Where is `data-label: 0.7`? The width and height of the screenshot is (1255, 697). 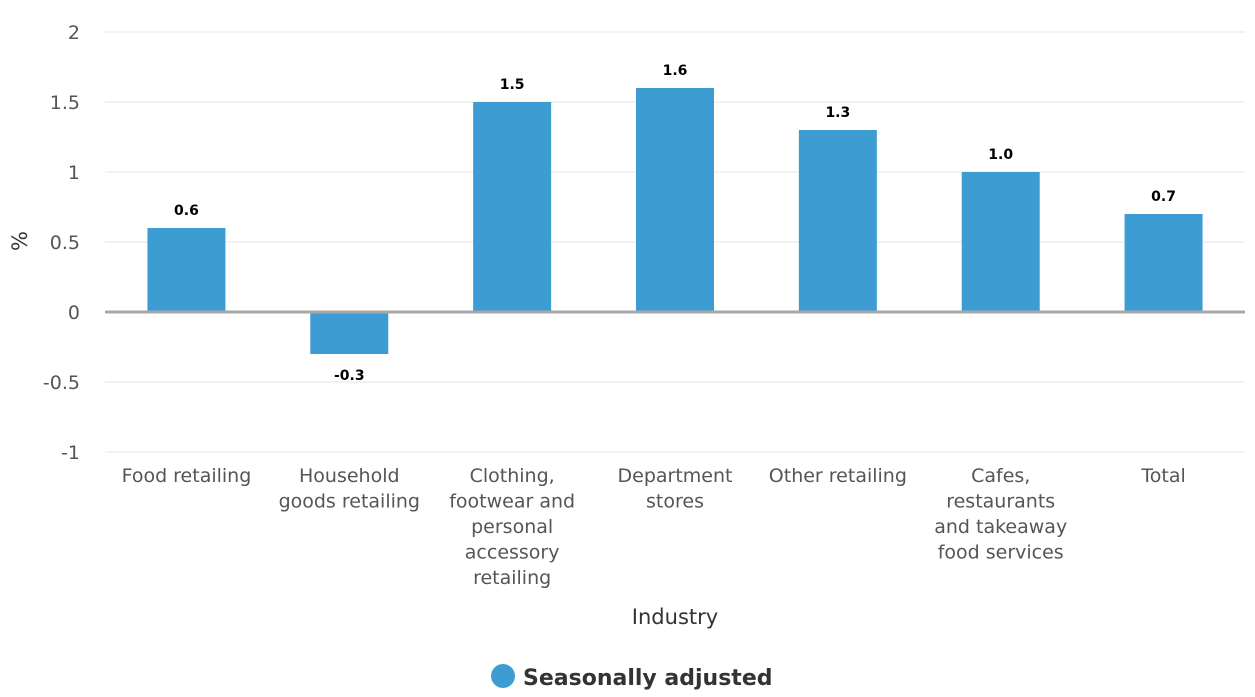 data-label: 0.7 is located at coordinates (1163, 197).